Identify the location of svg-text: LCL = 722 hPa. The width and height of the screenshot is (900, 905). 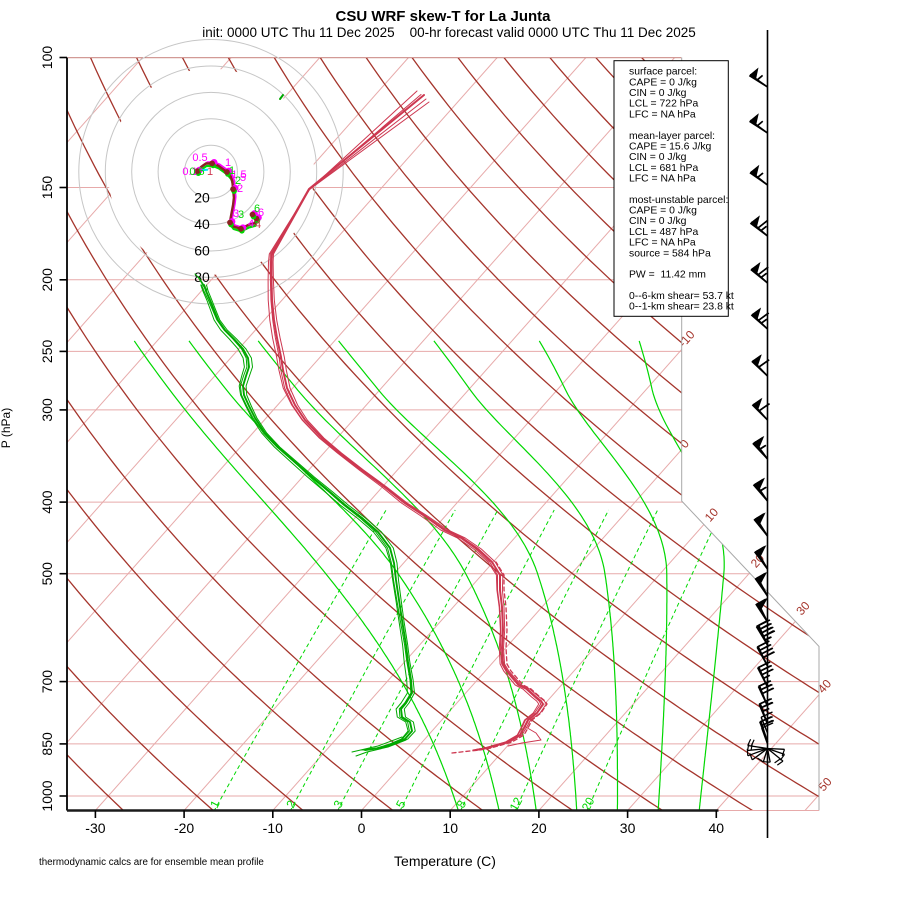
(663, 104).